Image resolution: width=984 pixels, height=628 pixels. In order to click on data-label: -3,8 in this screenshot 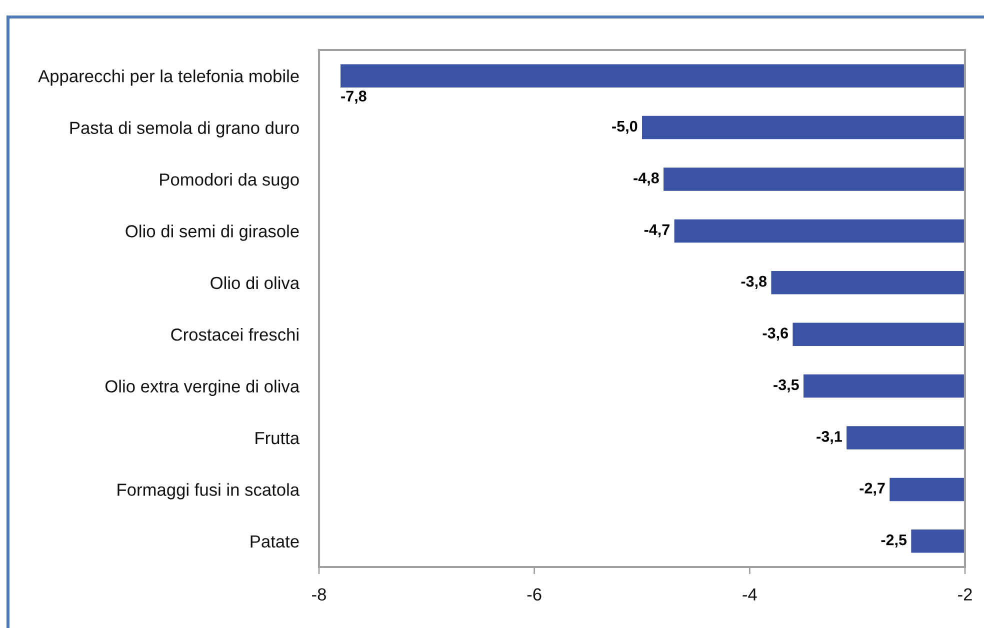, I will do `click(754, 282)`.